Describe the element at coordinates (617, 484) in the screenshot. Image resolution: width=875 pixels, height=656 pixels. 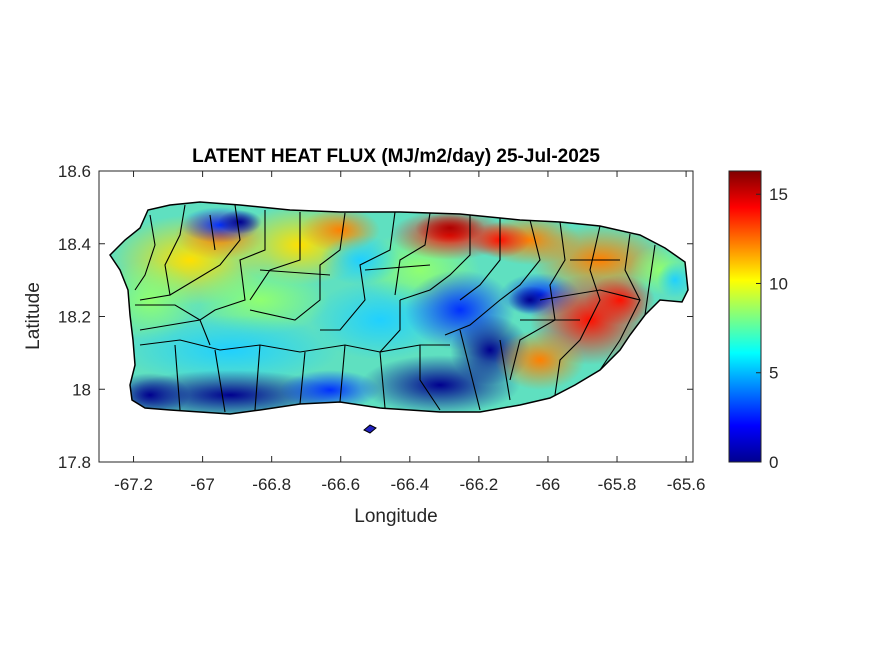
I see `x-tick-label: -65.8` at that location.